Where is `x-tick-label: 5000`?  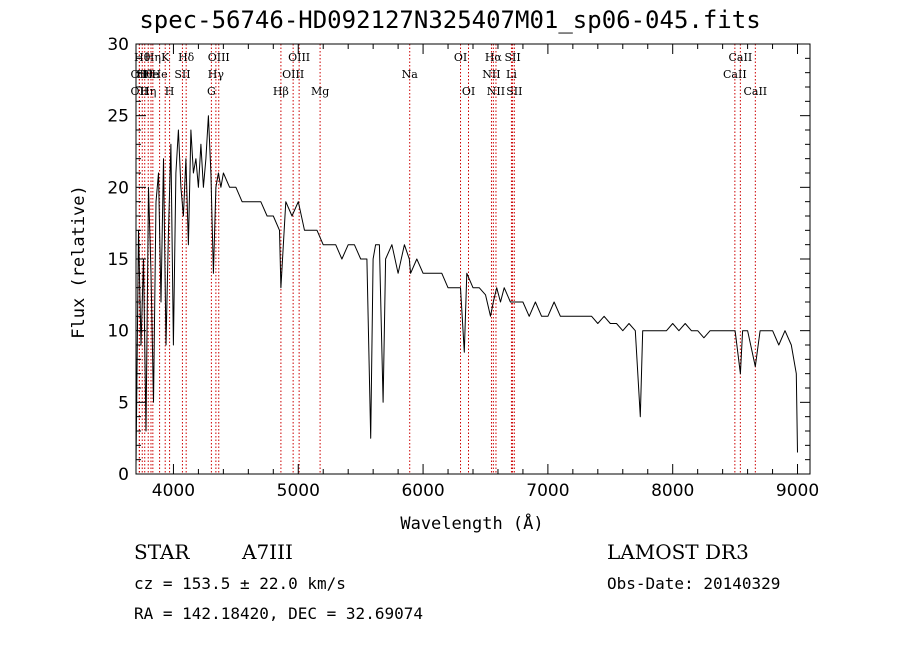 x-tick-label: 5000 is located at coordinates (298, 491).